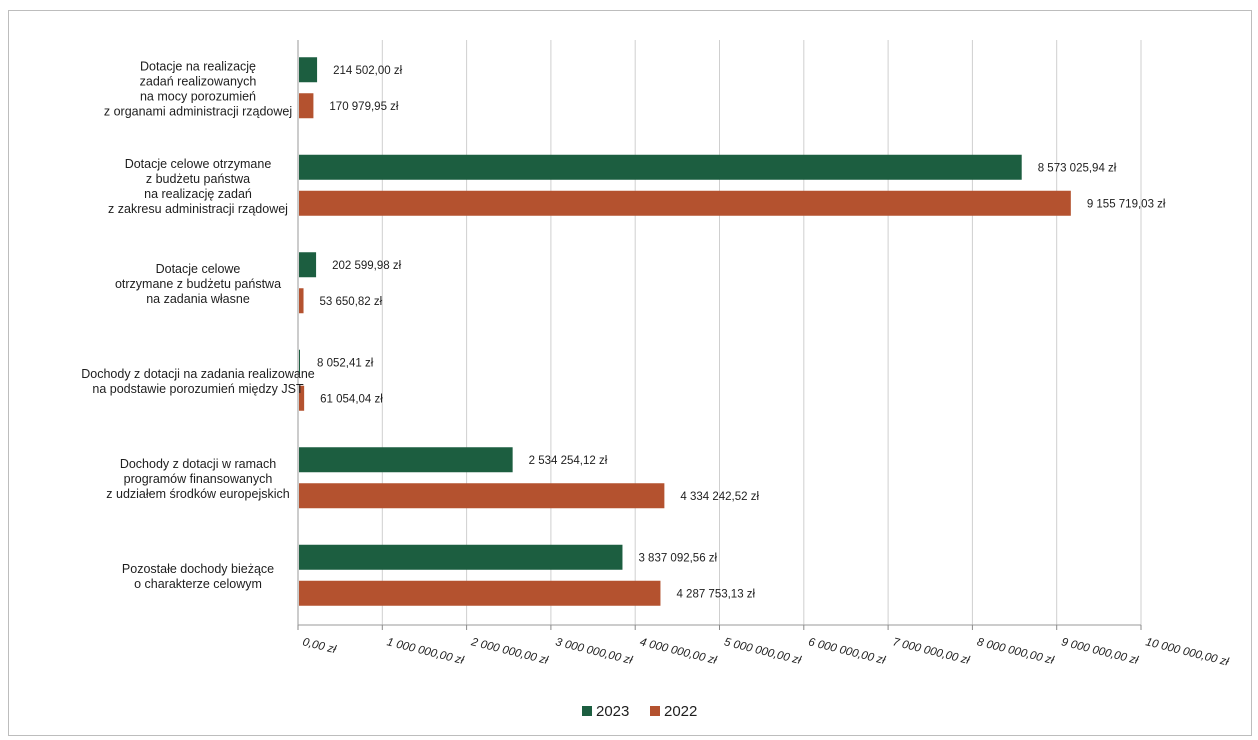  What do you see at coordinates (568, 461) in the screenshot?
I see `value-label-2023-5: 2 534 254,12 zł` at bounding box center [568, 461].